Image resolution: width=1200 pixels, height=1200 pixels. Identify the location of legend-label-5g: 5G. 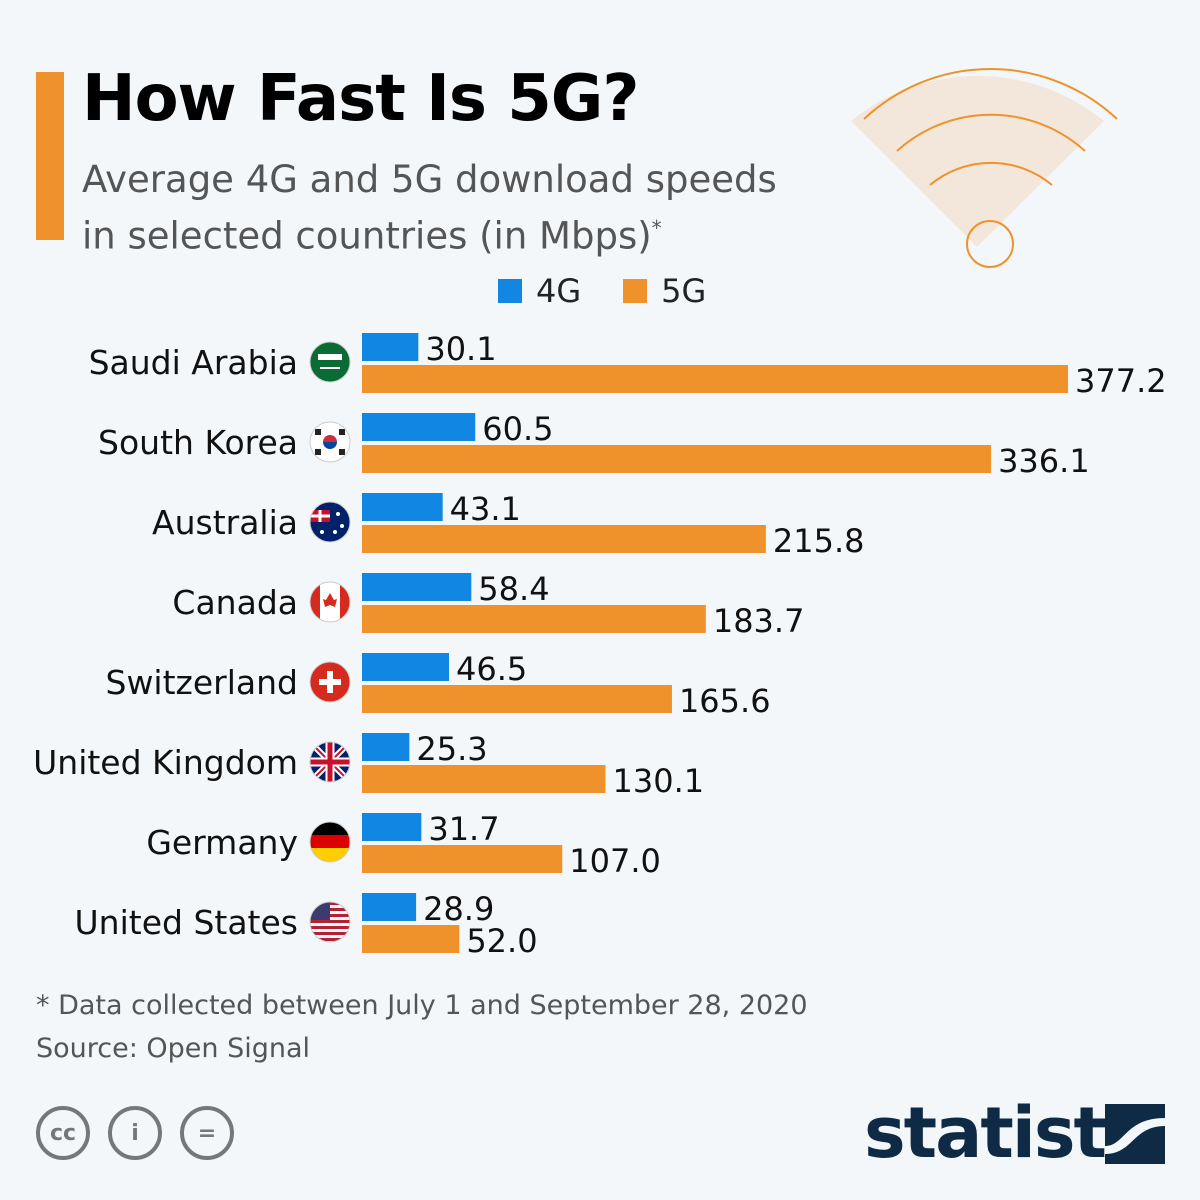
(684, 291).